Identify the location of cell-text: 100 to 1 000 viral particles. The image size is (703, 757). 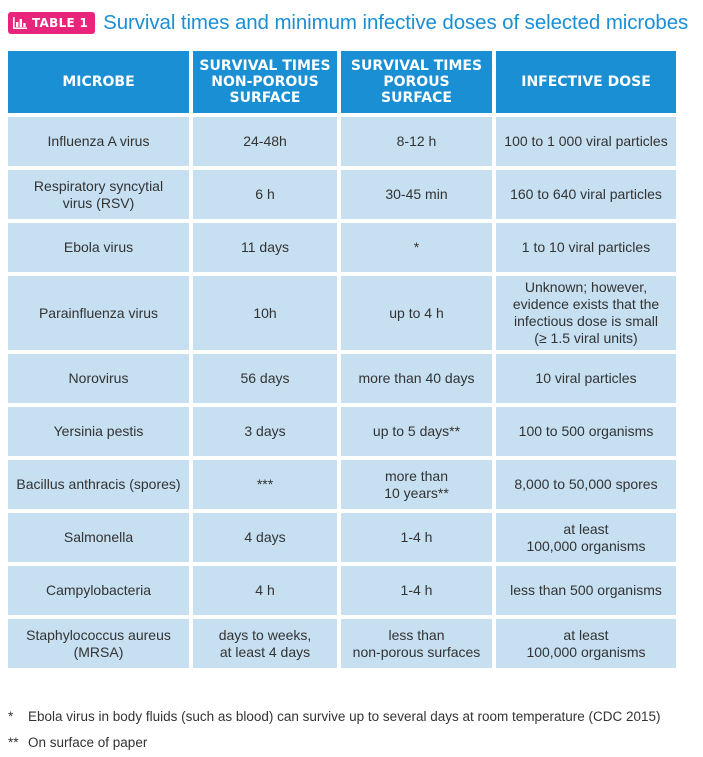
(586, 141).